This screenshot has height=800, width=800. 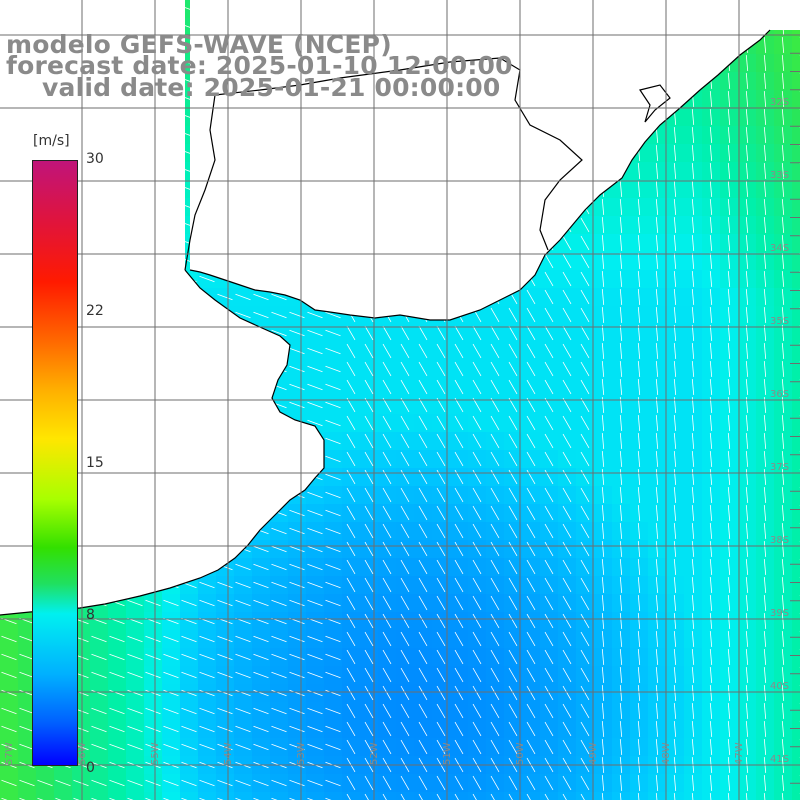 What do you see at coordinates (739, 753) in the screenshot?
I see `lon-label: 47W` at bounding box center [739, 753].